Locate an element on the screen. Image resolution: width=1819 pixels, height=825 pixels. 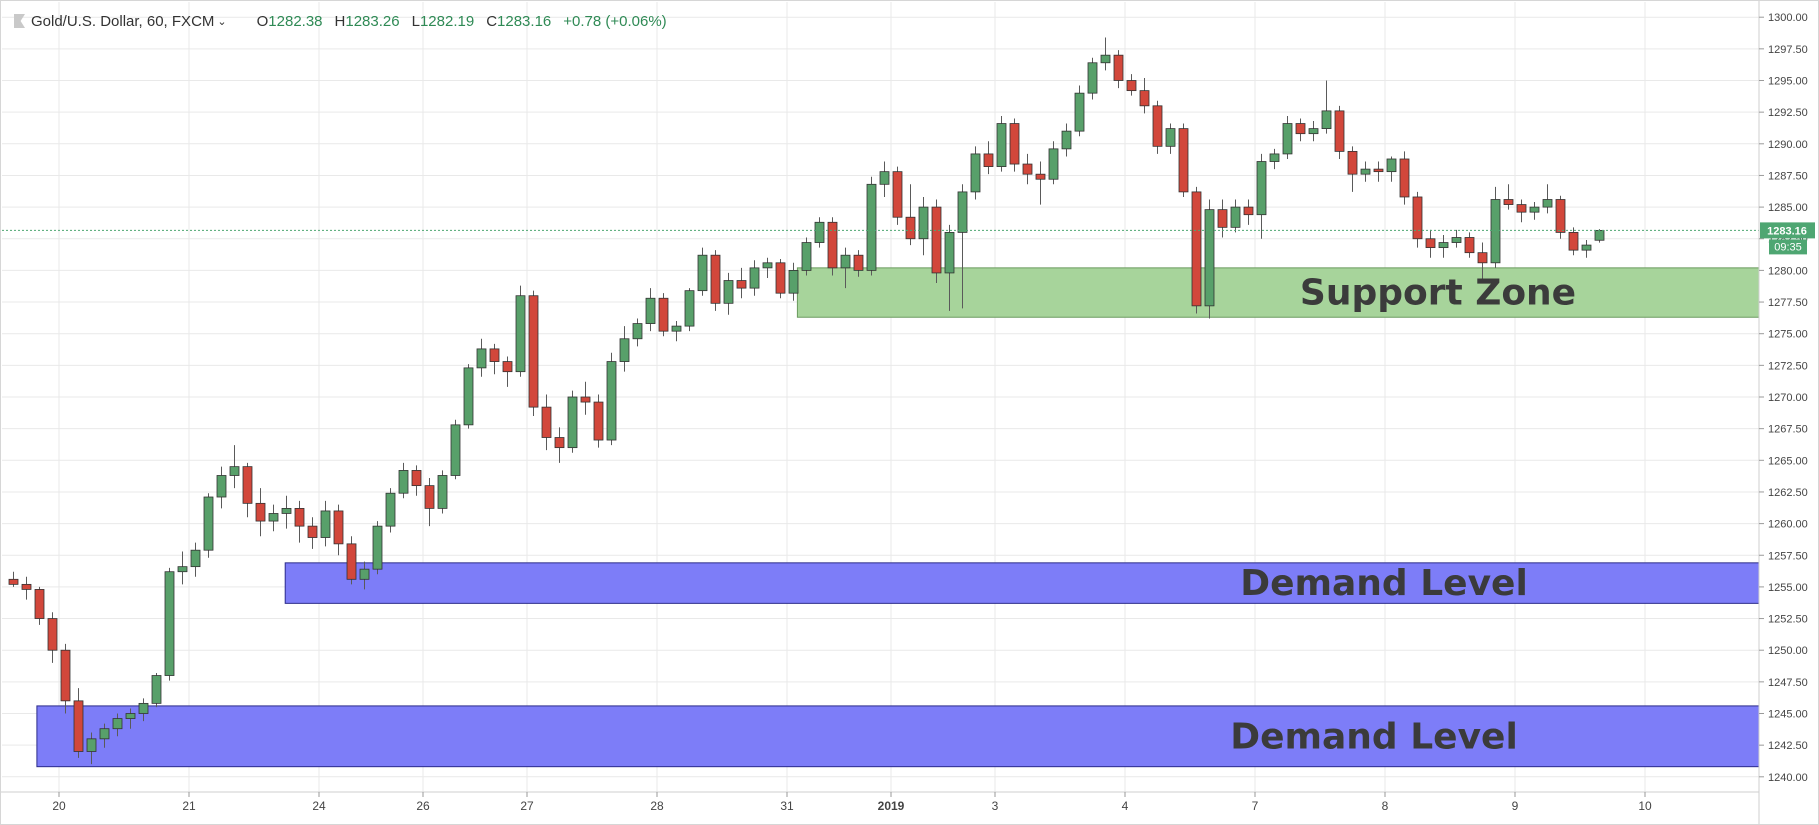
chevron-down-icon: ⌄ is located at coordinates (222, 21).